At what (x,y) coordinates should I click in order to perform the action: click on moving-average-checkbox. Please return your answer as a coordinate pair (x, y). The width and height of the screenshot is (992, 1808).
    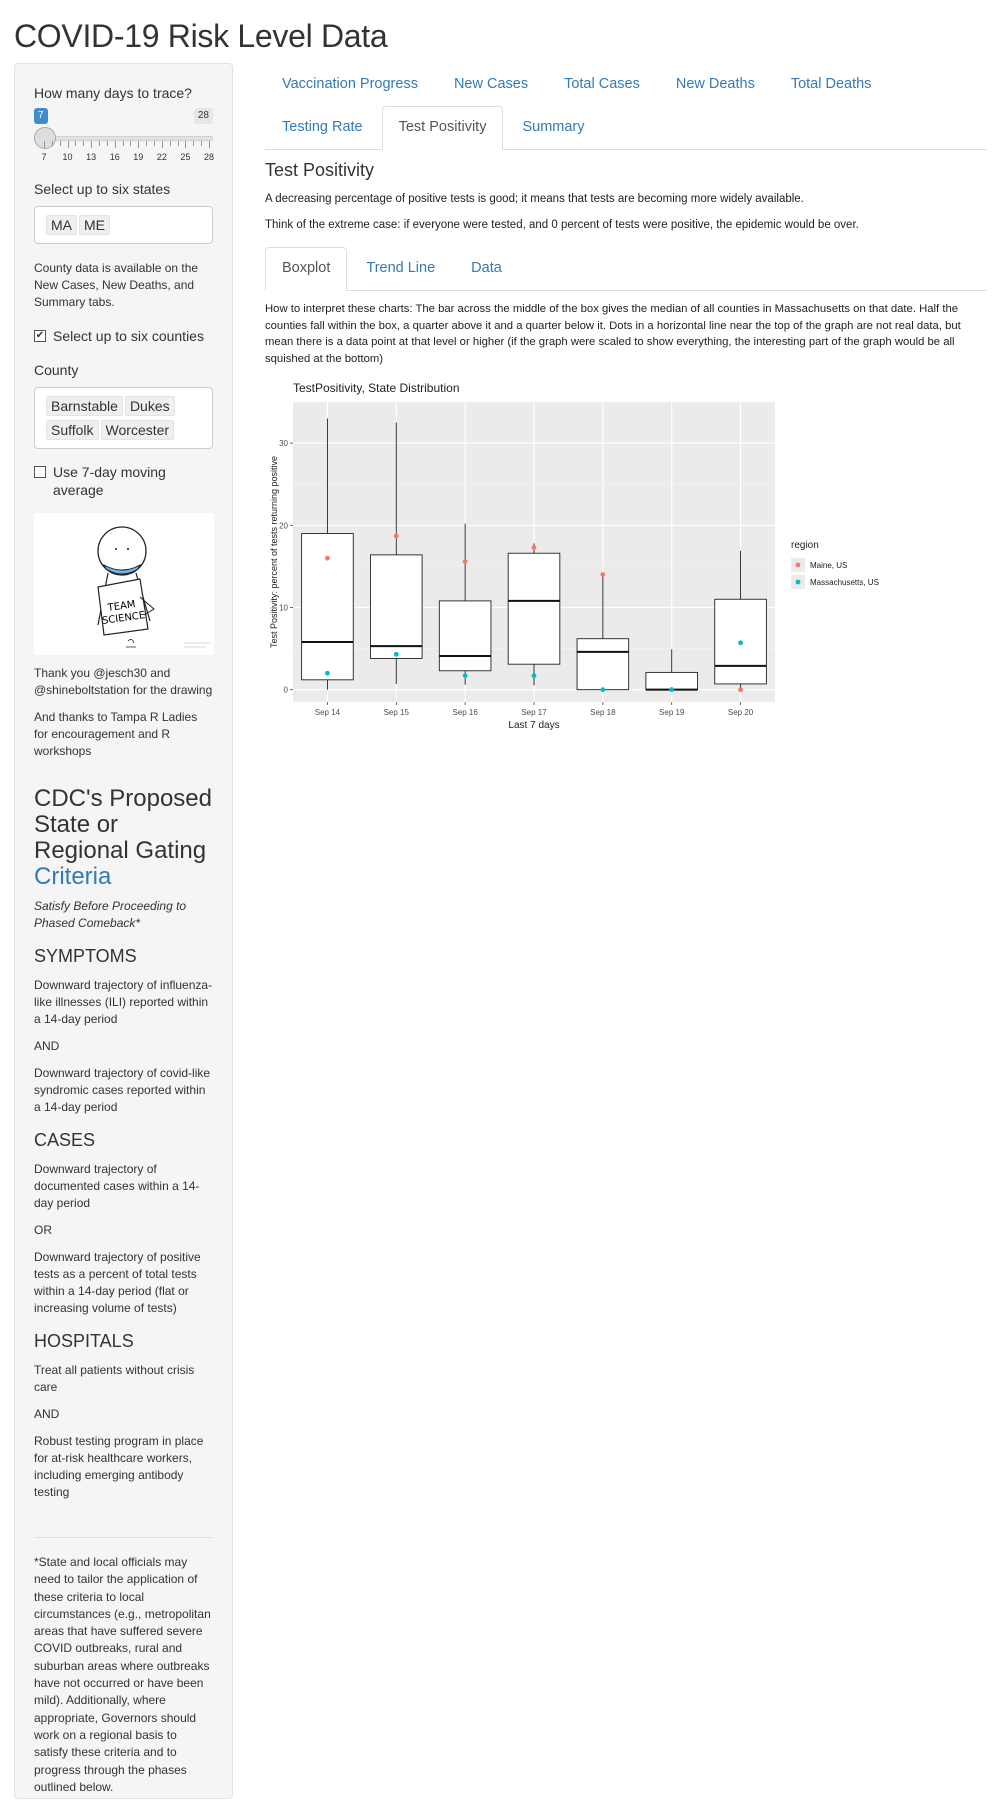
    Looking at the image, I should click on (40, 472).